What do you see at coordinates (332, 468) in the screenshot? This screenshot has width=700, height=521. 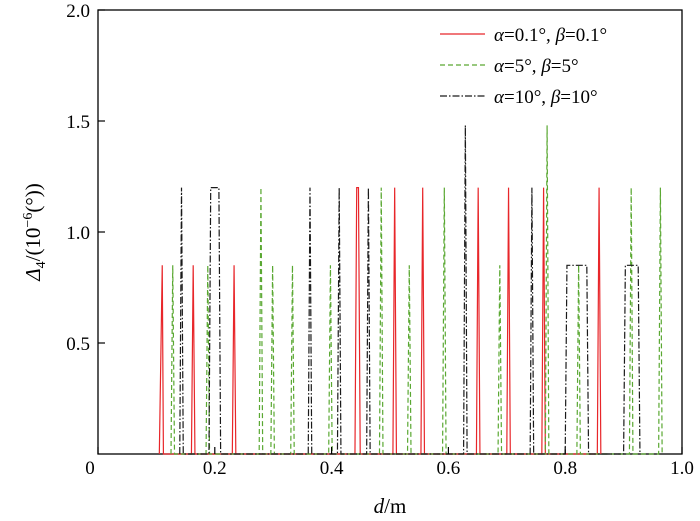 I see `x-tick-label: 0.4` at bounding box center [332, 468].